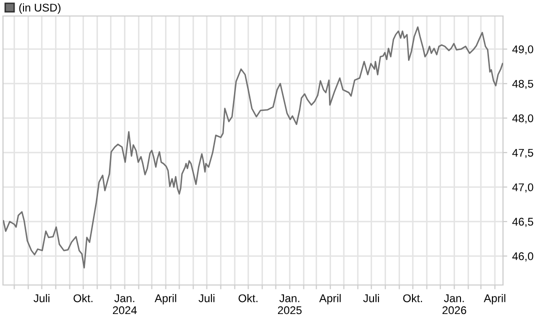  What do you see at coordinates (523, 257) in the screenshot?
I see `y-tick-label: 46,0` at bounding box center [523, 257].